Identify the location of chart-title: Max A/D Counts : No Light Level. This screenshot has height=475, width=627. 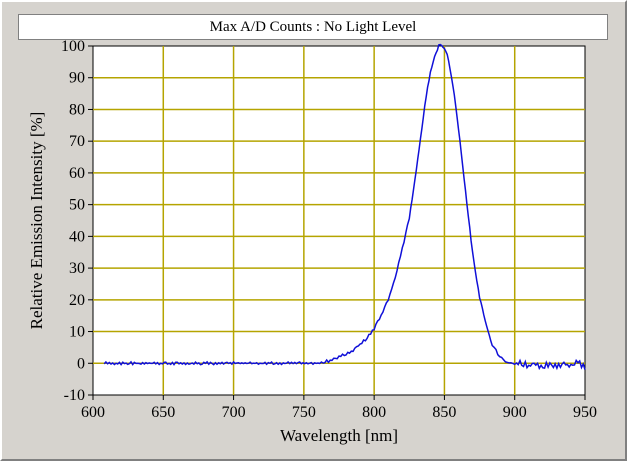
(313, 27).